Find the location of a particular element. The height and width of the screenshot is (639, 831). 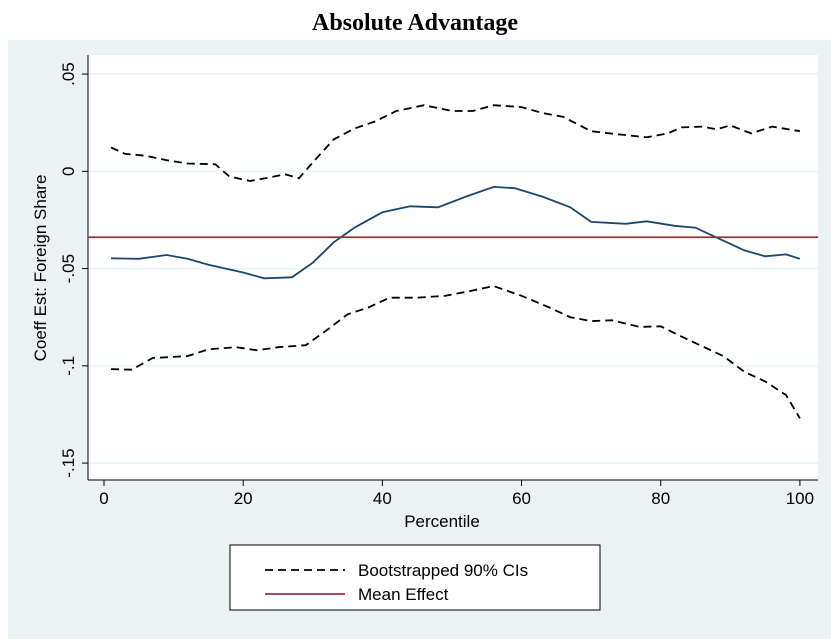

x-tick-label: 60 is located at coordinates (521, 498).